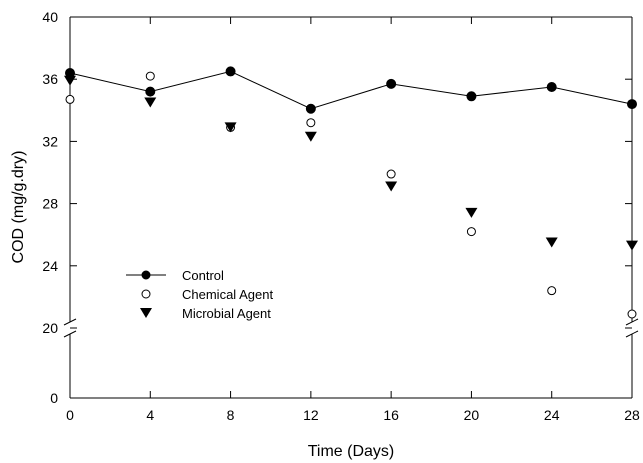 The image size is (643, 463). What do you see at coordinates (50, 17) in the screenshot?
I see `y-tick-label: 40` at bounding box center [50, 17].